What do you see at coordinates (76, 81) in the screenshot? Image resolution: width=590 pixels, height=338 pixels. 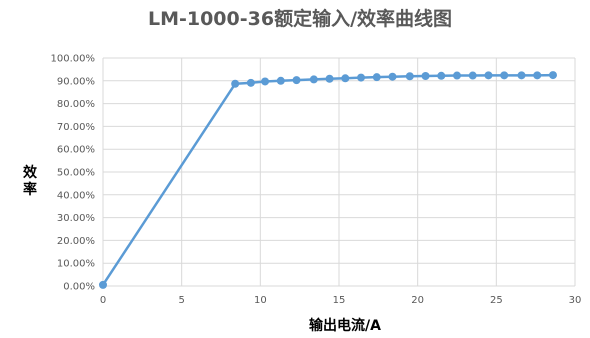 I see `y-tick-label: 90.00%` at bounding box center [76, 81].